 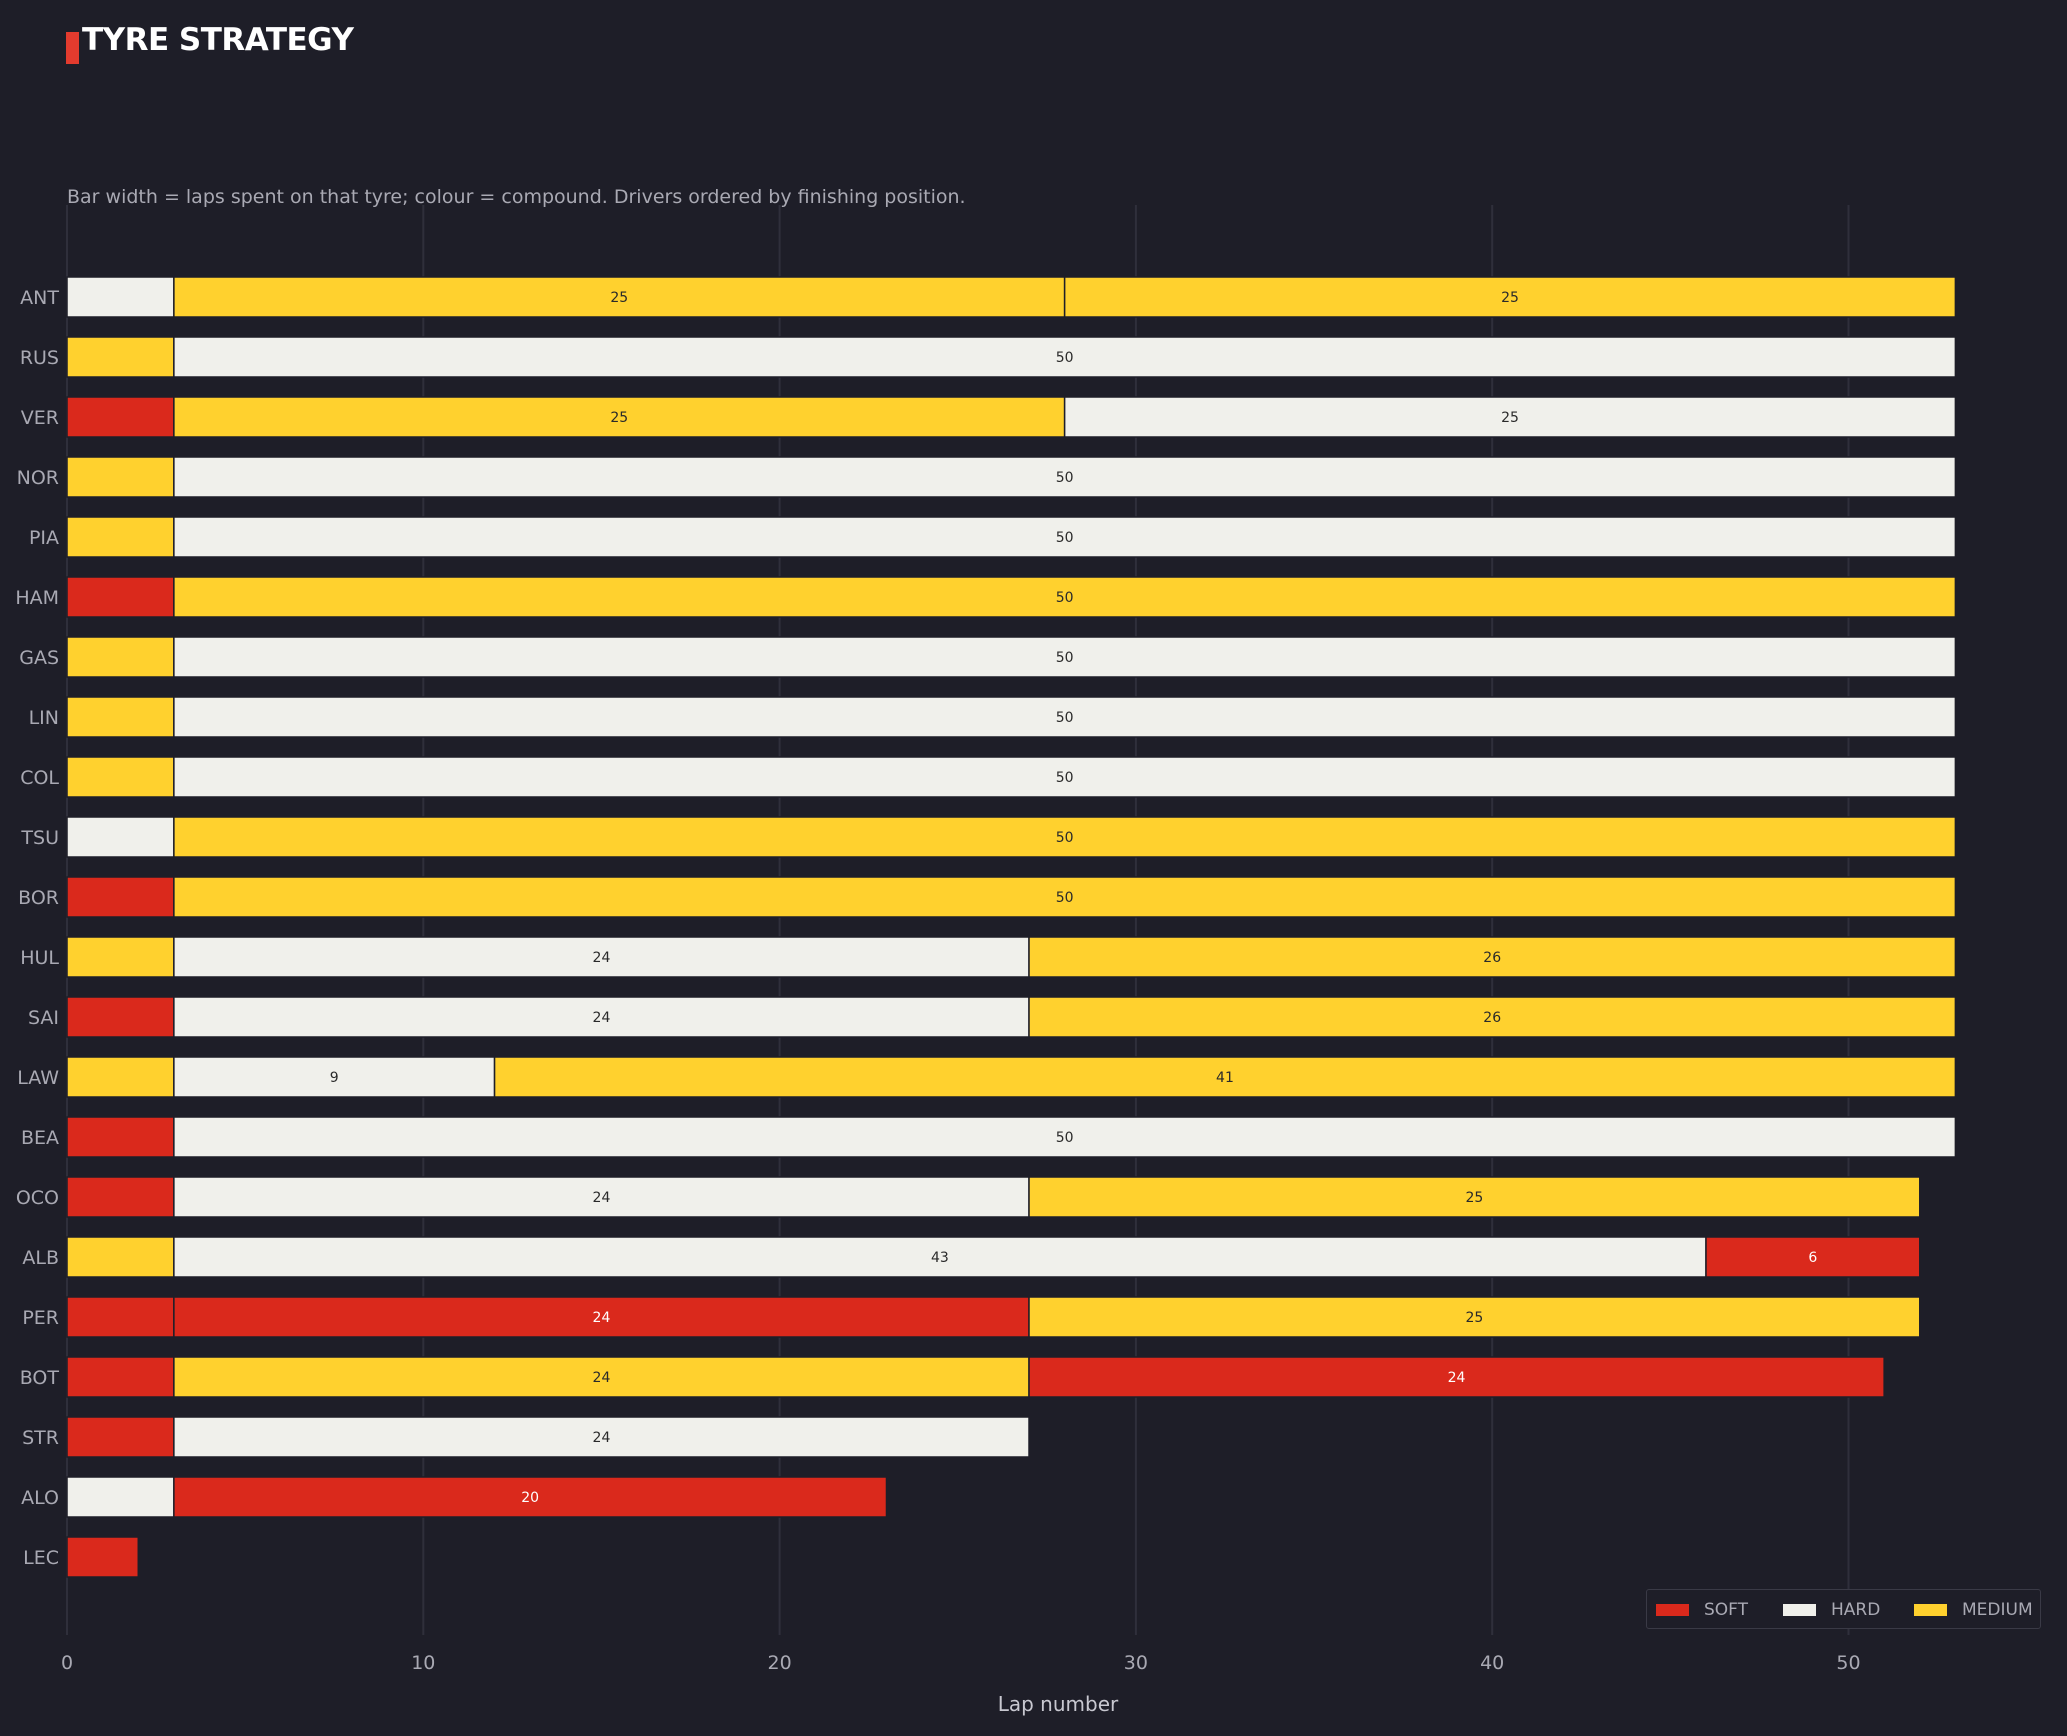 What do you see at coordinates (1856, 1610) in the screenshot?
I see `legend-label-hard: HARD` at bounding box center [1856, 1610].